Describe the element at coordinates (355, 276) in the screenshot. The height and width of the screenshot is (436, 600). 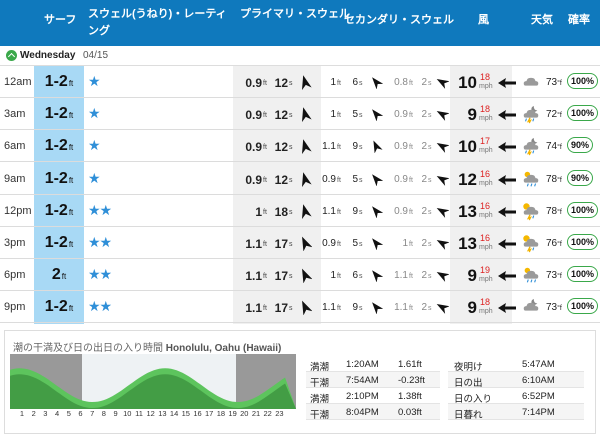
I see `secondary-swell-period: 6` at that location.